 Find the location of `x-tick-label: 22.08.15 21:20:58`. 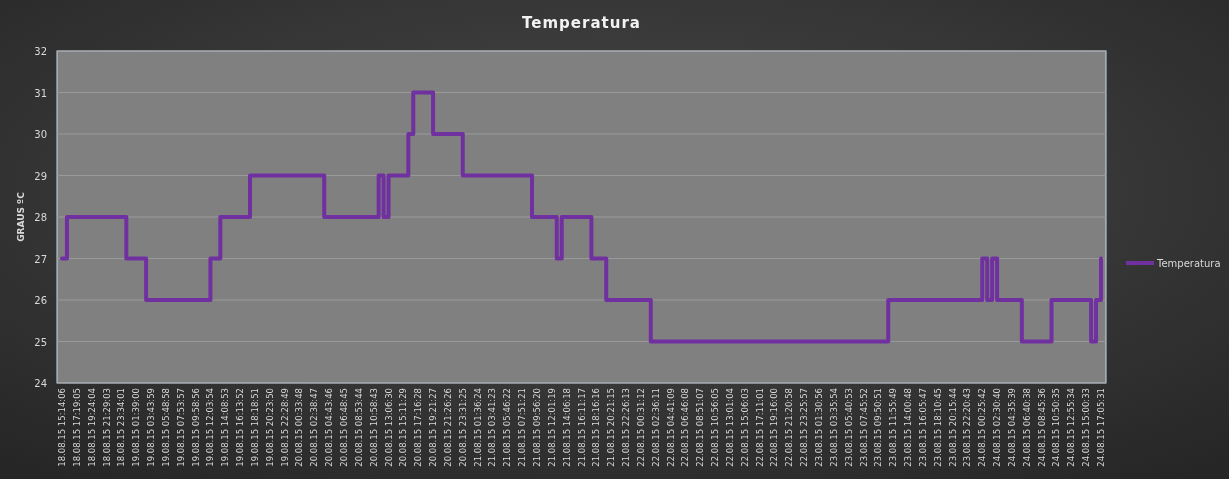

x-tick-label: 22.08.15 21:20:58 is located at coordinates (789, 427).